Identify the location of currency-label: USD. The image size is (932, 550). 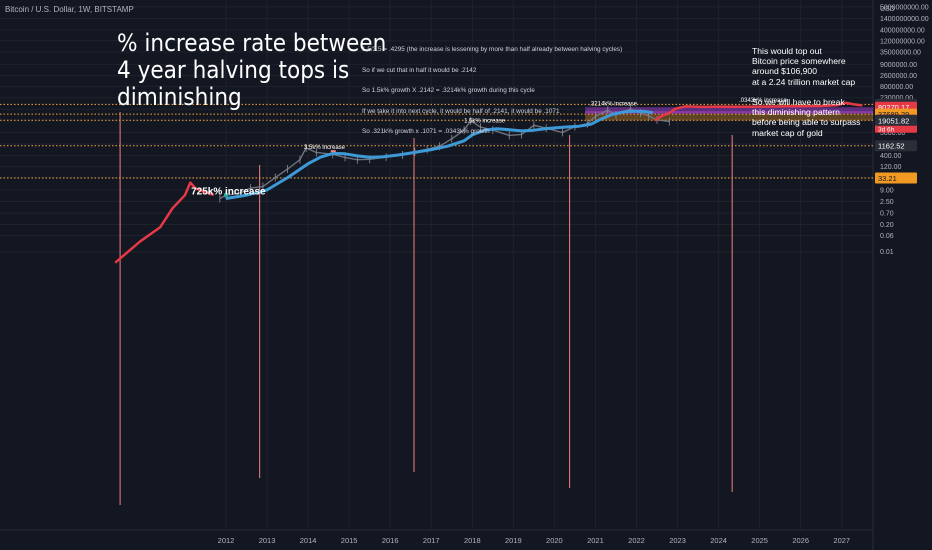
(887, 9).